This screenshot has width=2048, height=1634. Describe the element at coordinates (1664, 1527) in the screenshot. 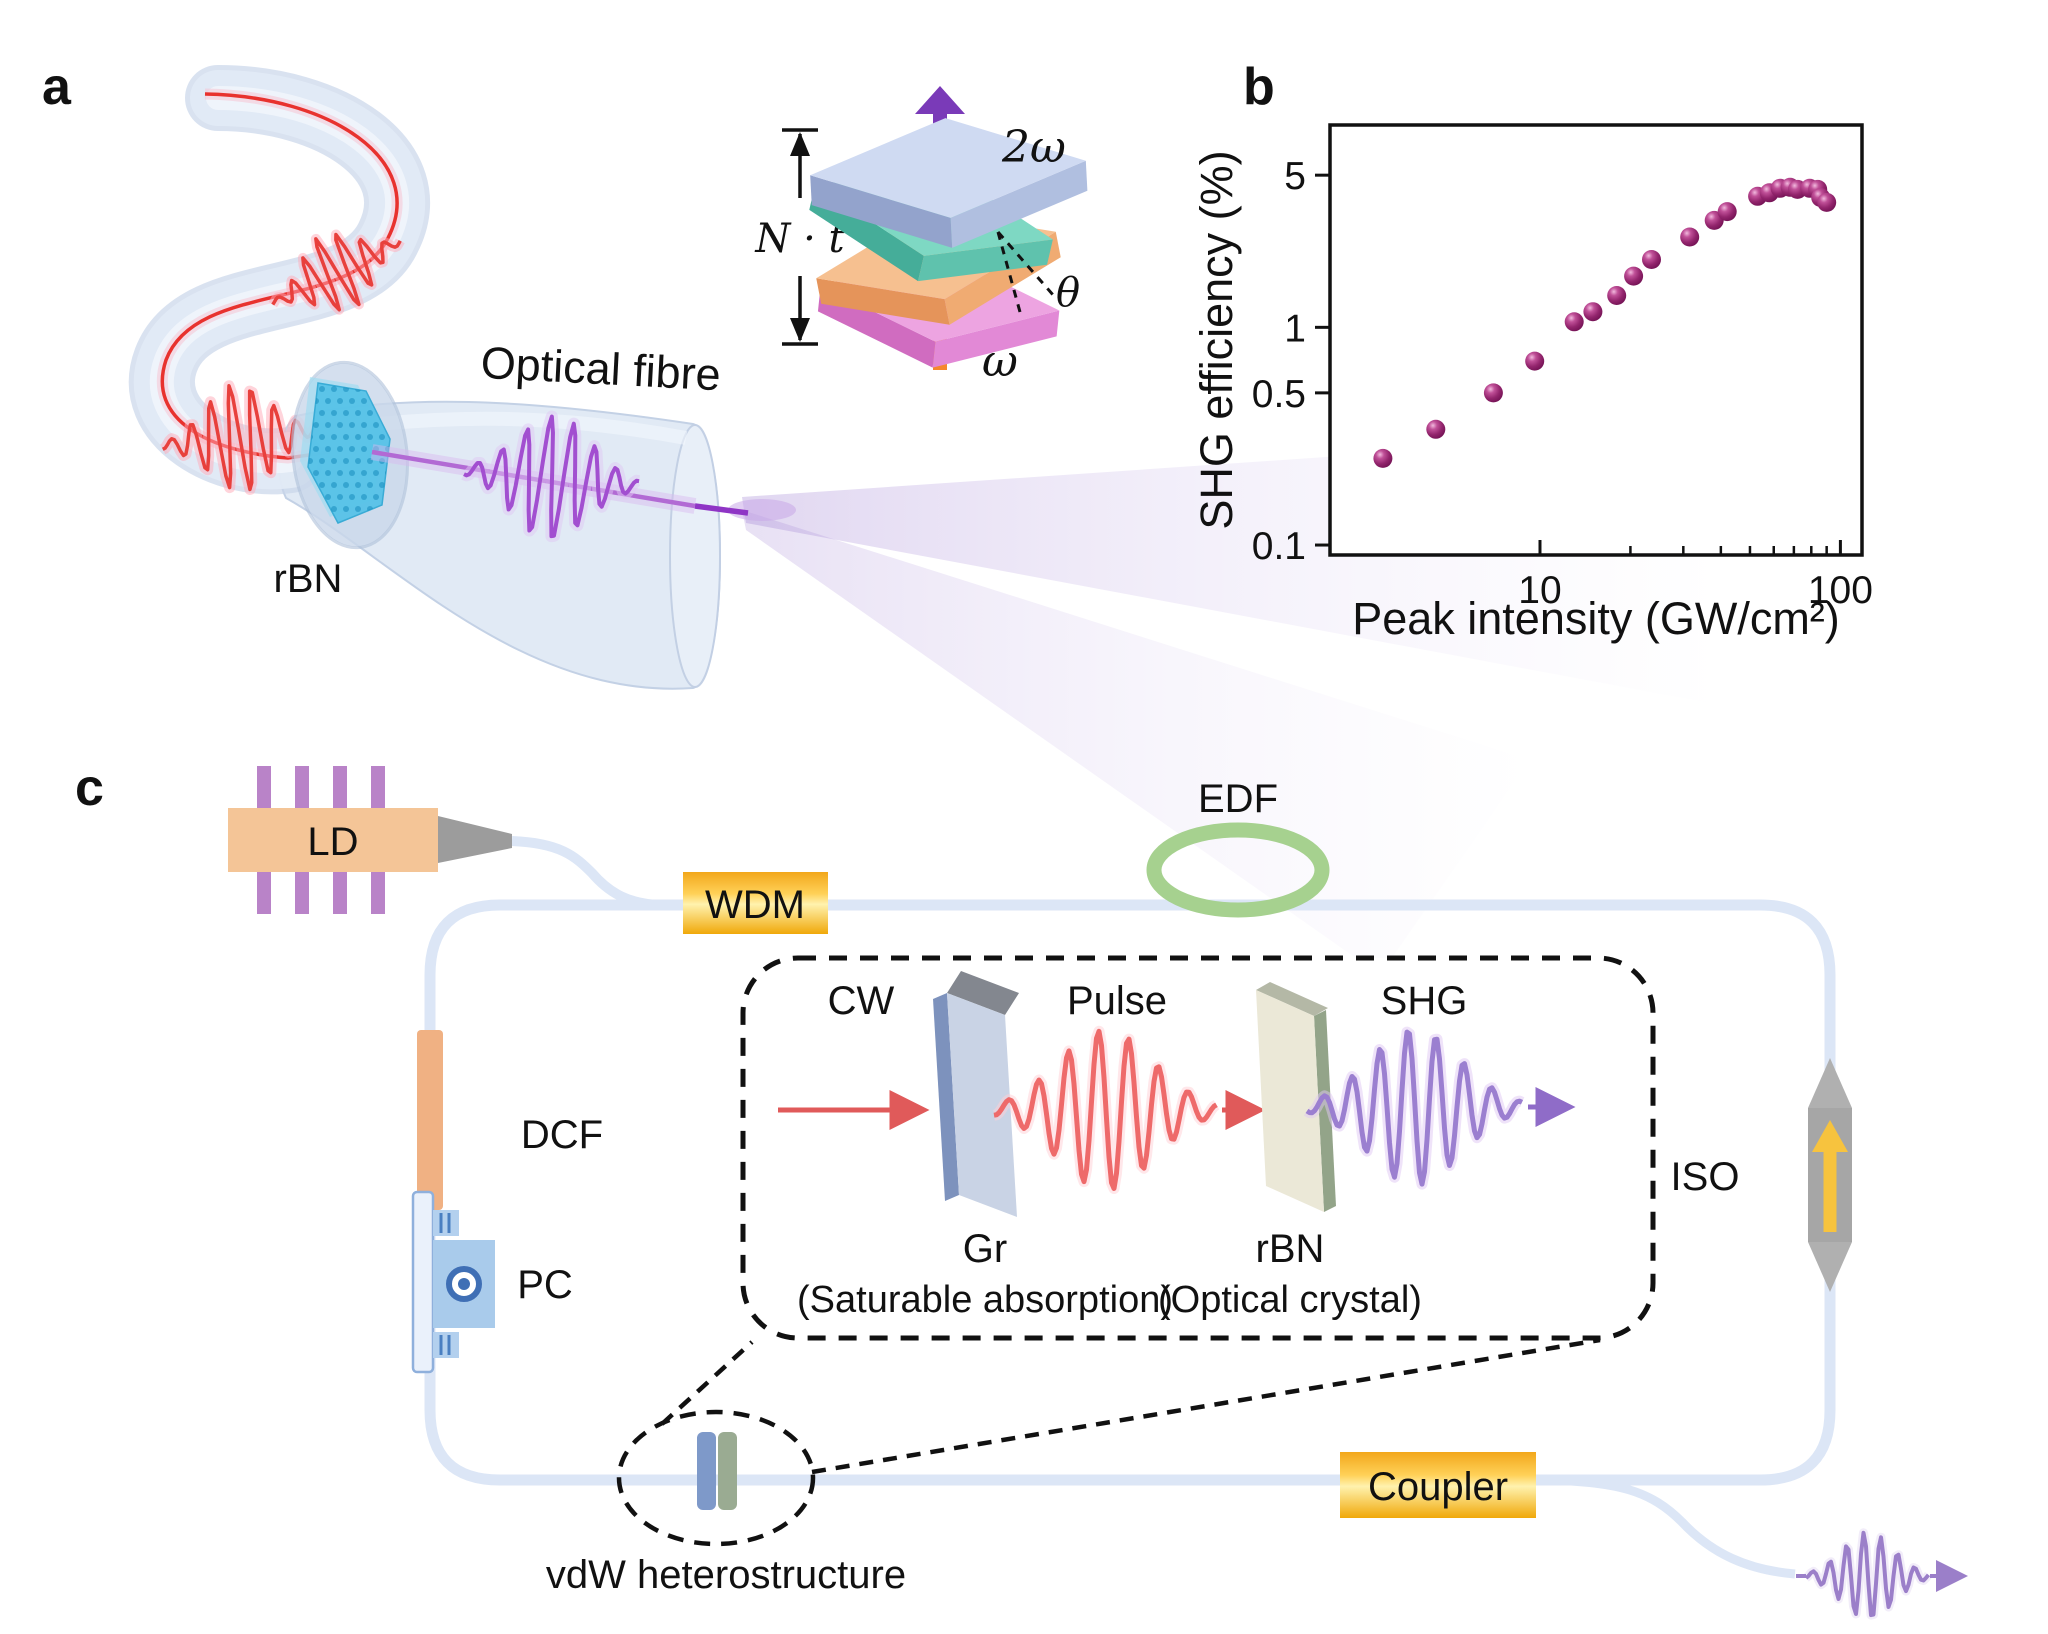

I see `output-branch-fibre` at that location.